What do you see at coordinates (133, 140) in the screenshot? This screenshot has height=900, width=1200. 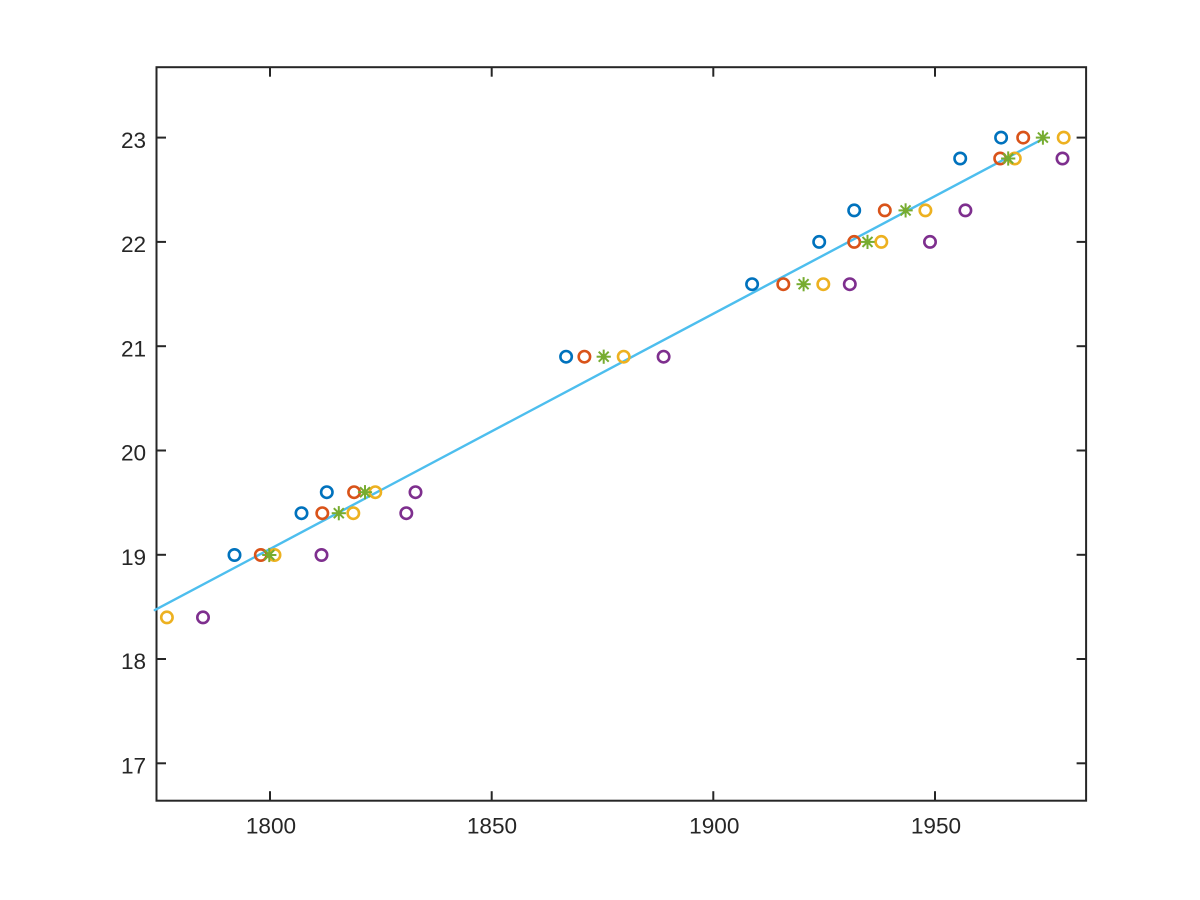 I see `svg-text: 23` at bounding box center [133, 140].